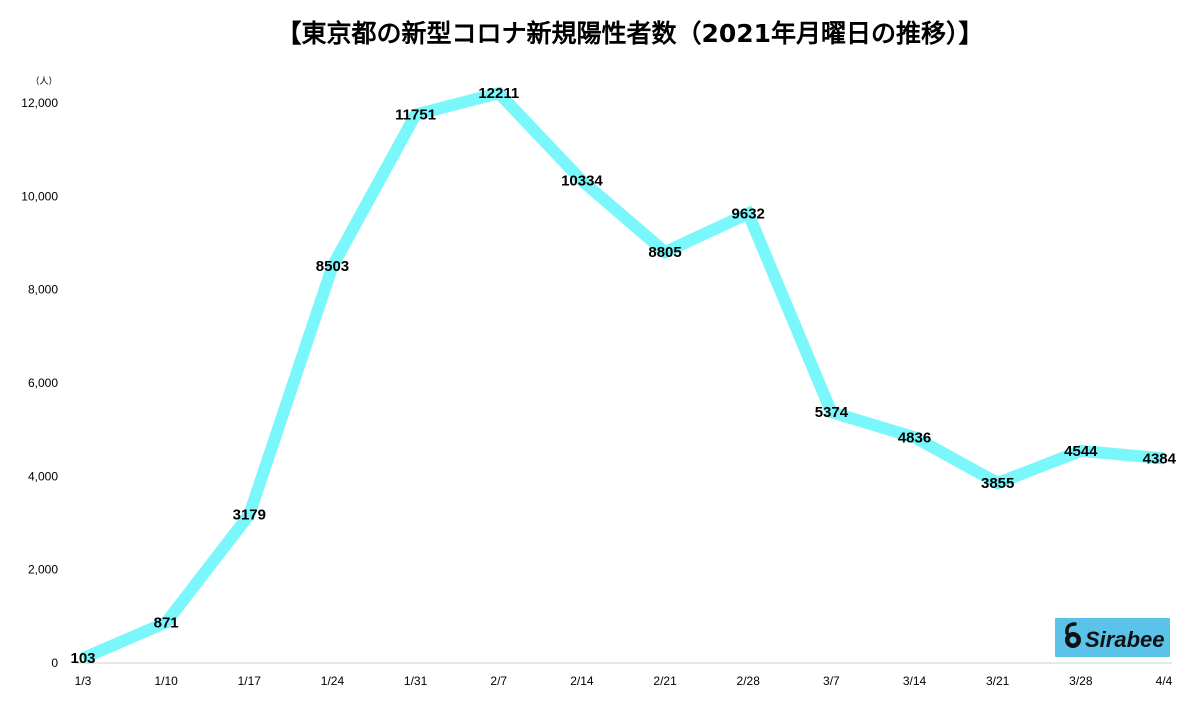 The image size is (1200, 707). Describe the element at coordinates (1081, 681) in the screenshot. I see `x-tick-label: 3/28` at that location.